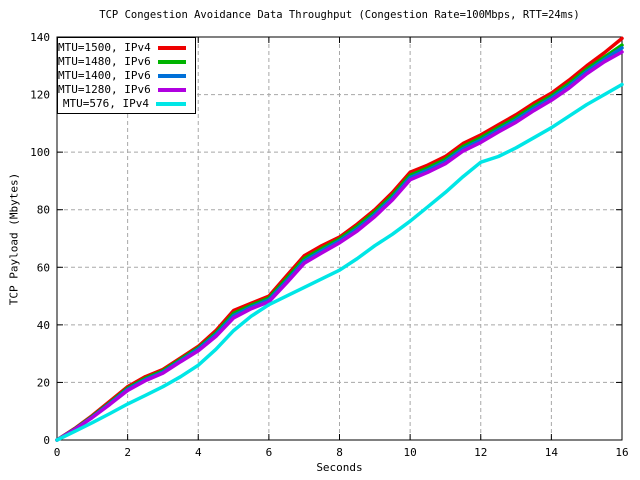 The width and height of the screenshot is (640, 480). Describe the element at coordinates (14, 239) in the screenshot. I see `y-axis-label: TCP Payload (Mbytes)` at that location.